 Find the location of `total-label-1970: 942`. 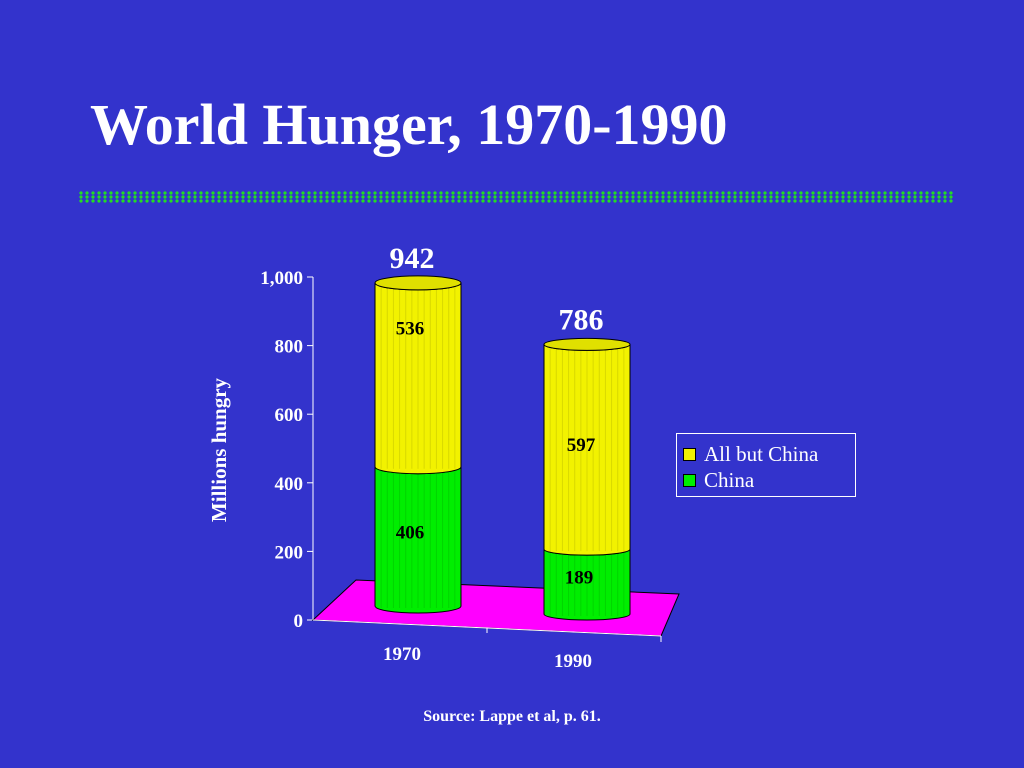

total-label-1970: 942 is located at coordinates (412, 258).